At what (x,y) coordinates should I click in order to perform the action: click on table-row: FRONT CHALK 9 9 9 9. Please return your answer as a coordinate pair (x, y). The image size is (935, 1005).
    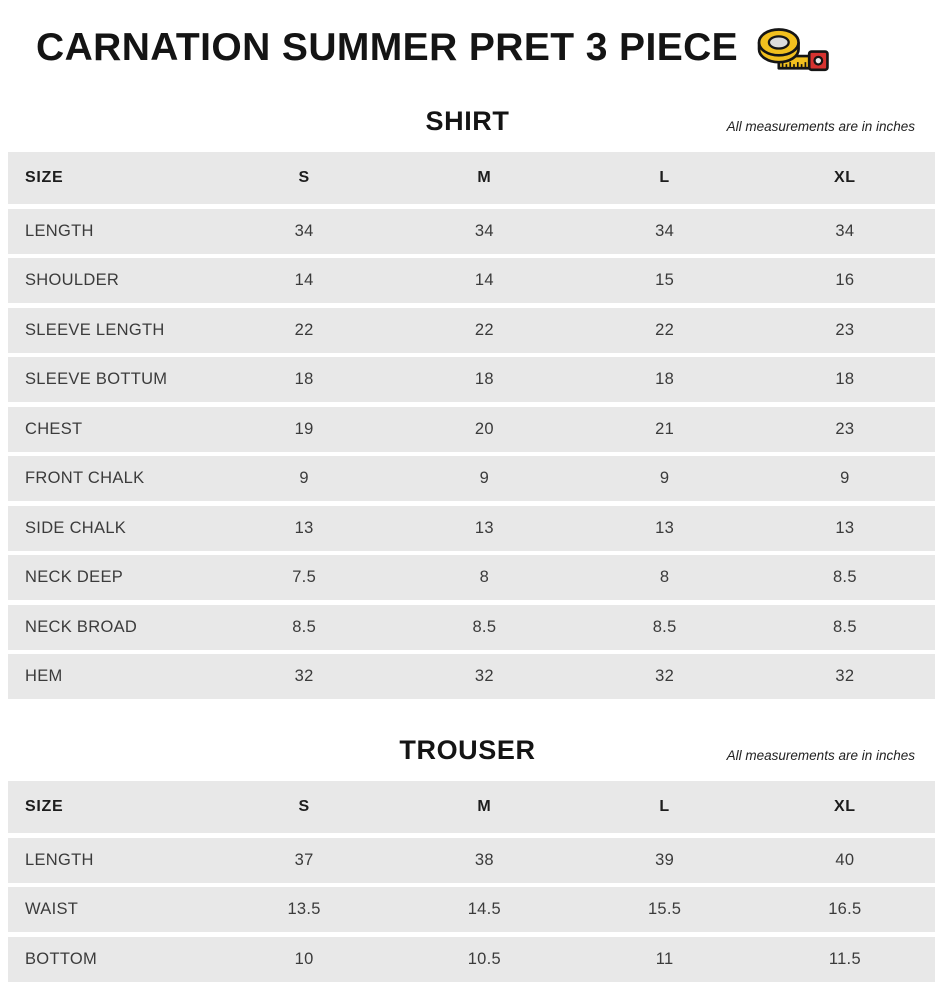
    Looking at the image, I should click on (471, 478).